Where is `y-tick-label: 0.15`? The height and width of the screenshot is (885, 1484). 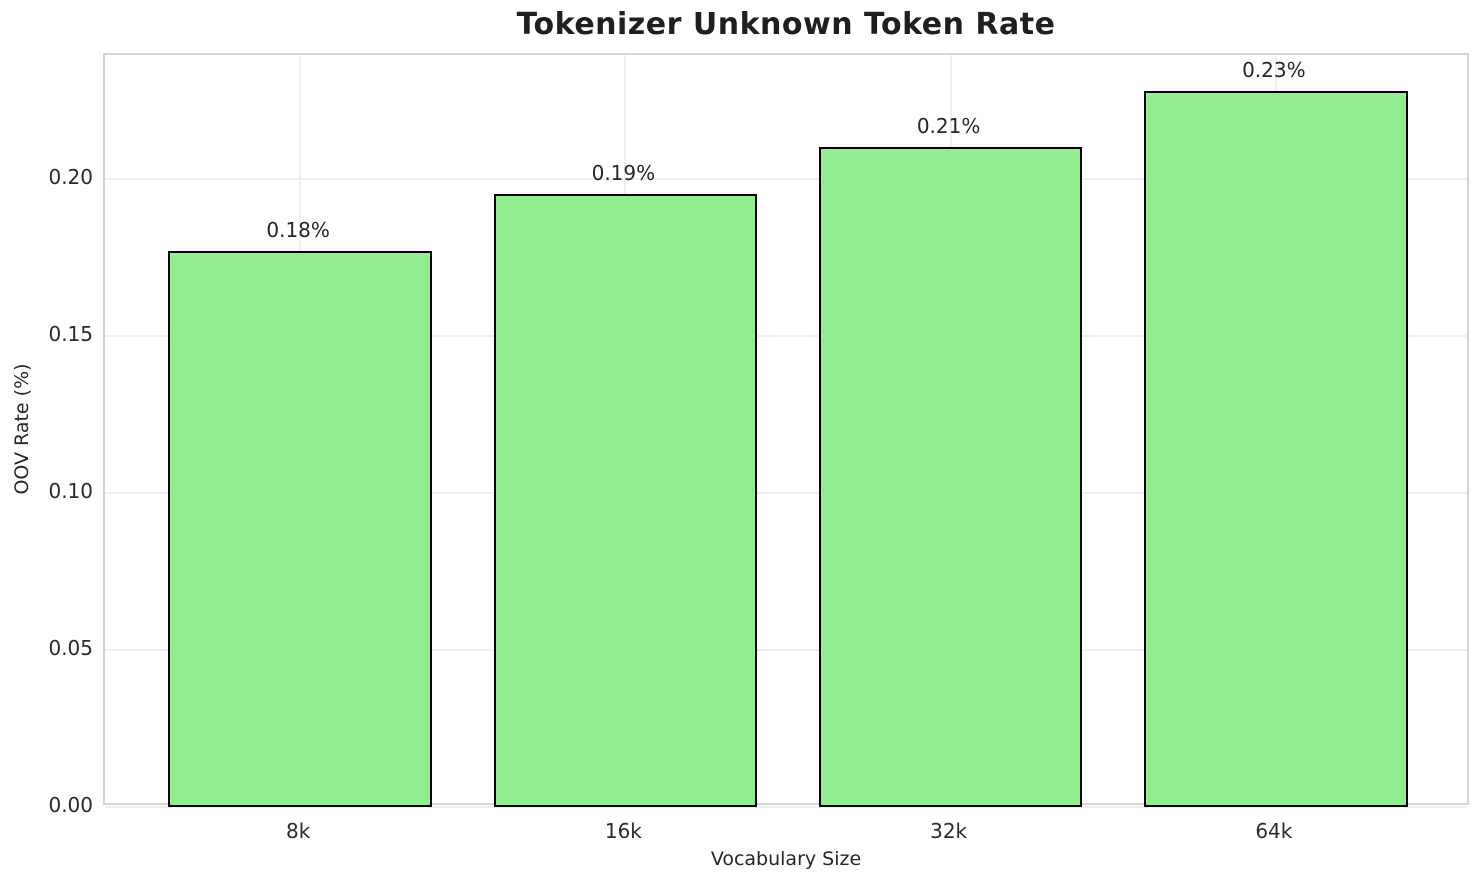 y-tick-label: 0.15 is located at coordinates (70, 333).